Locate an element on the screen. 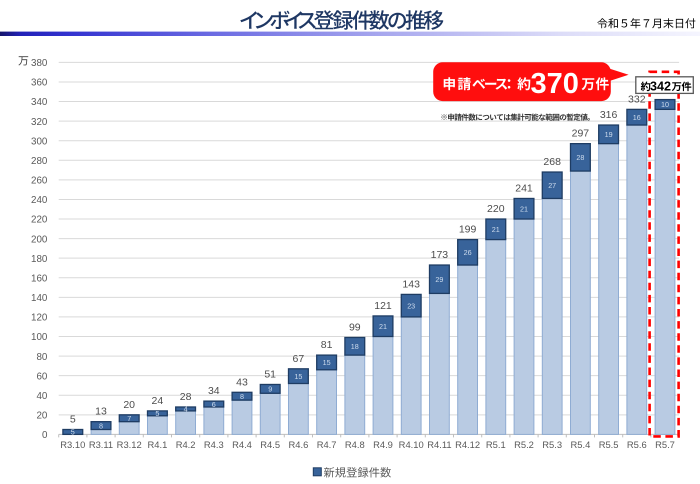 The width and height of the screenshot is (700, 484). svg-text: R3.10 is located at coordinates (72, 444).